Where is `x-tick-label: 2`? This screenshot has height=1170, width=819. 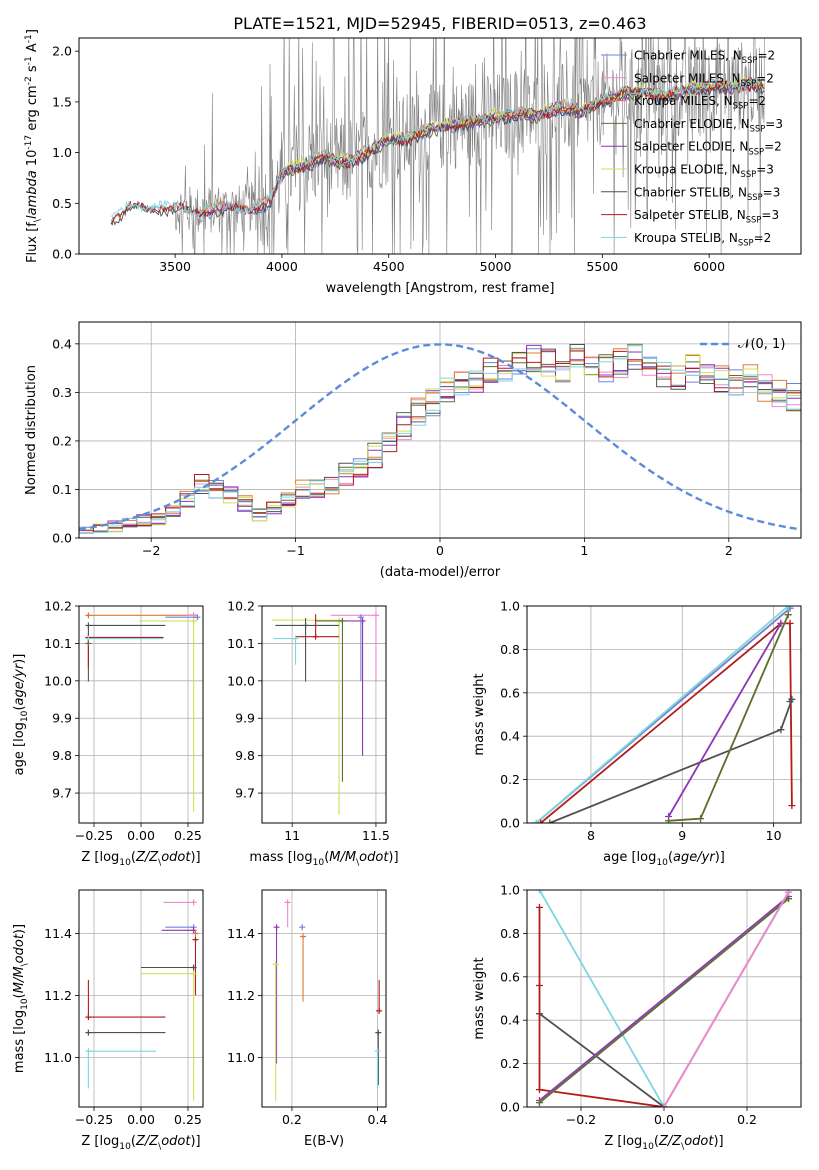 x-tick-label: 2 is located at coordinates (729, 550).